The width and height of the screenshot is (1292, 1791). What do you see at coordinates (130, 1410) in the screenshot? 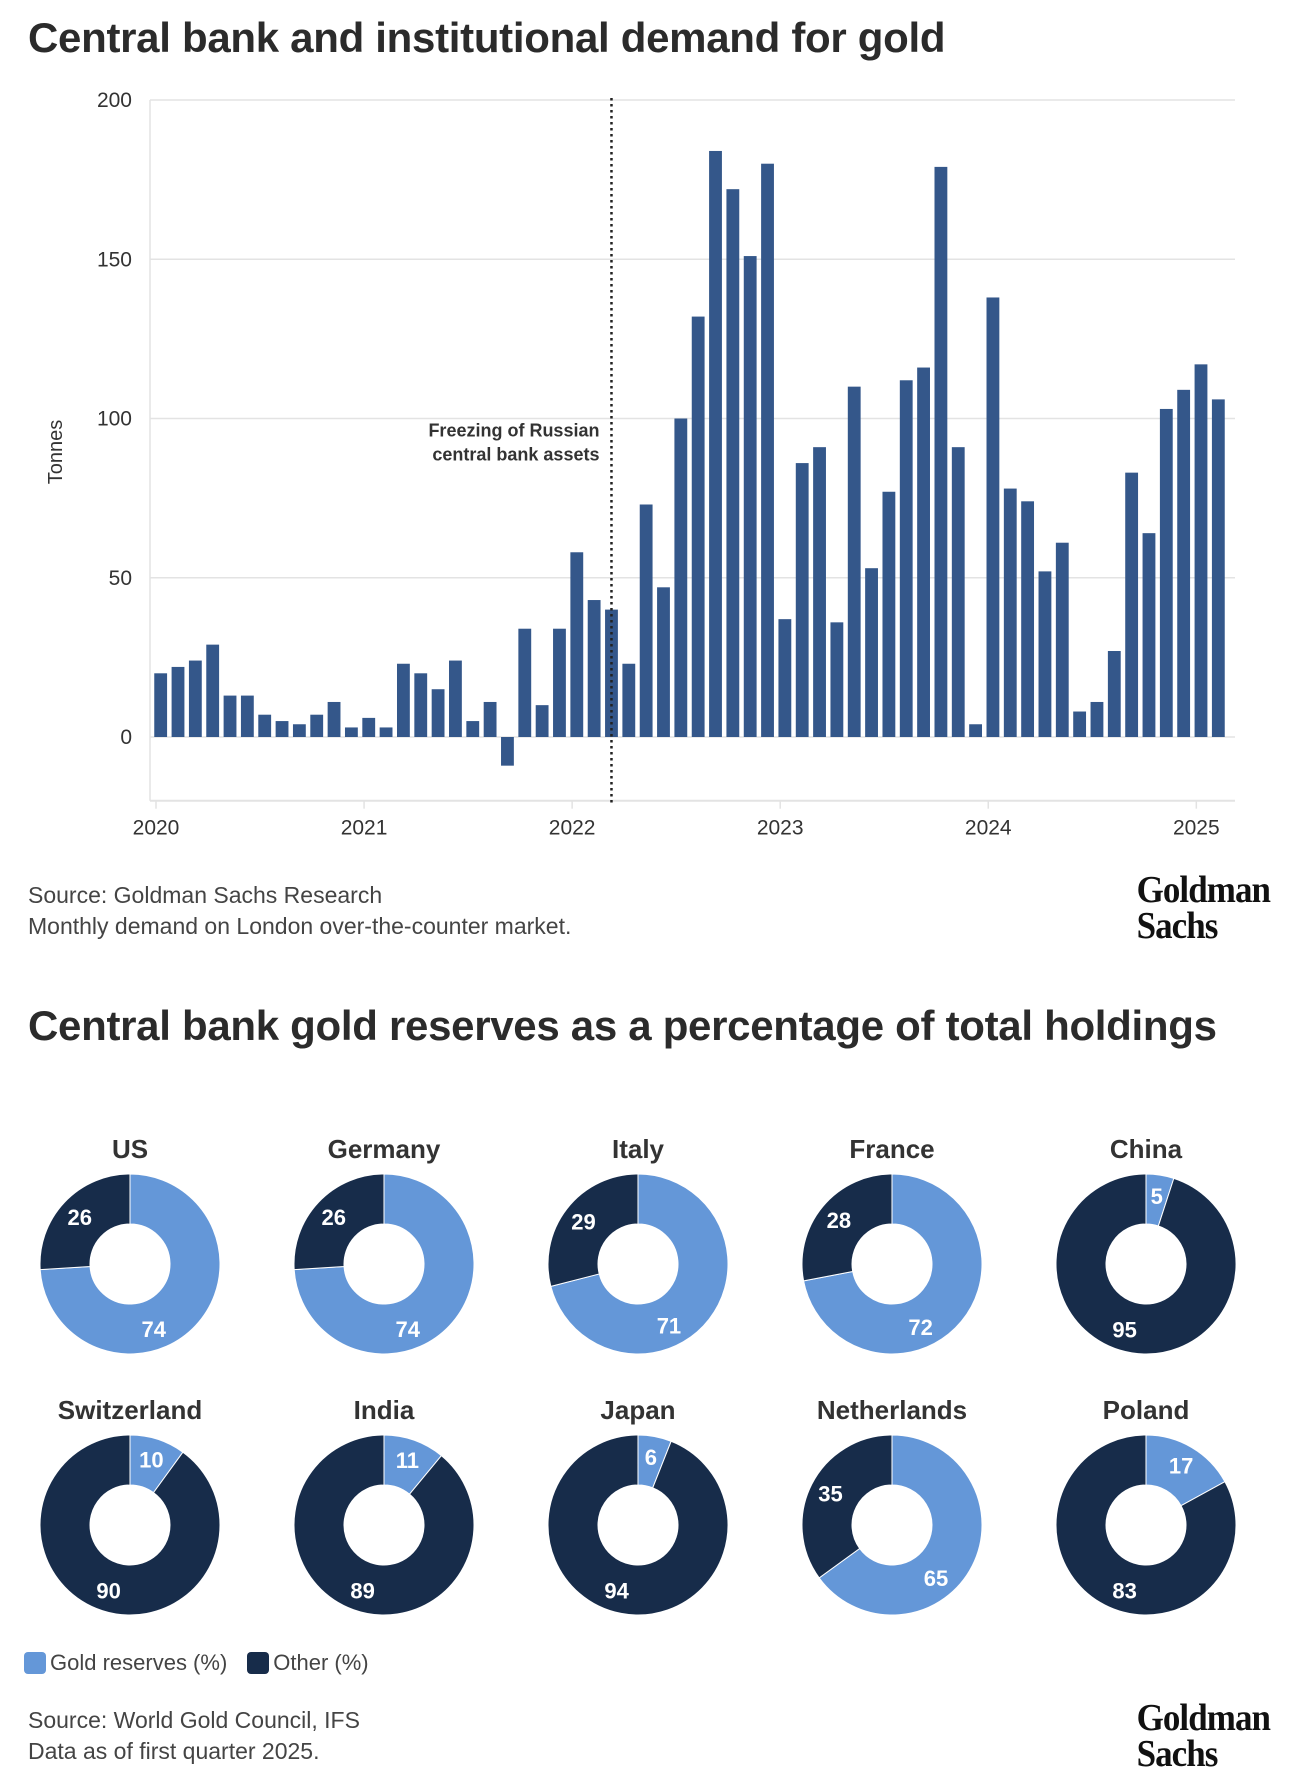
I see `country-label: Switzerland` at bounding box center [130, 1410].